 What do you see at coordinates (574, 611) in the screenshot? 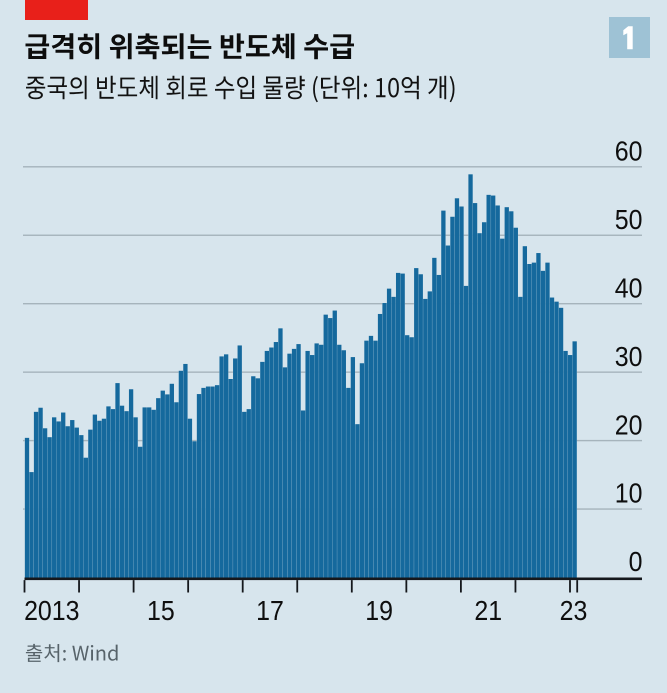
I see `svg-text: 23` at bounding box center [574, 611].